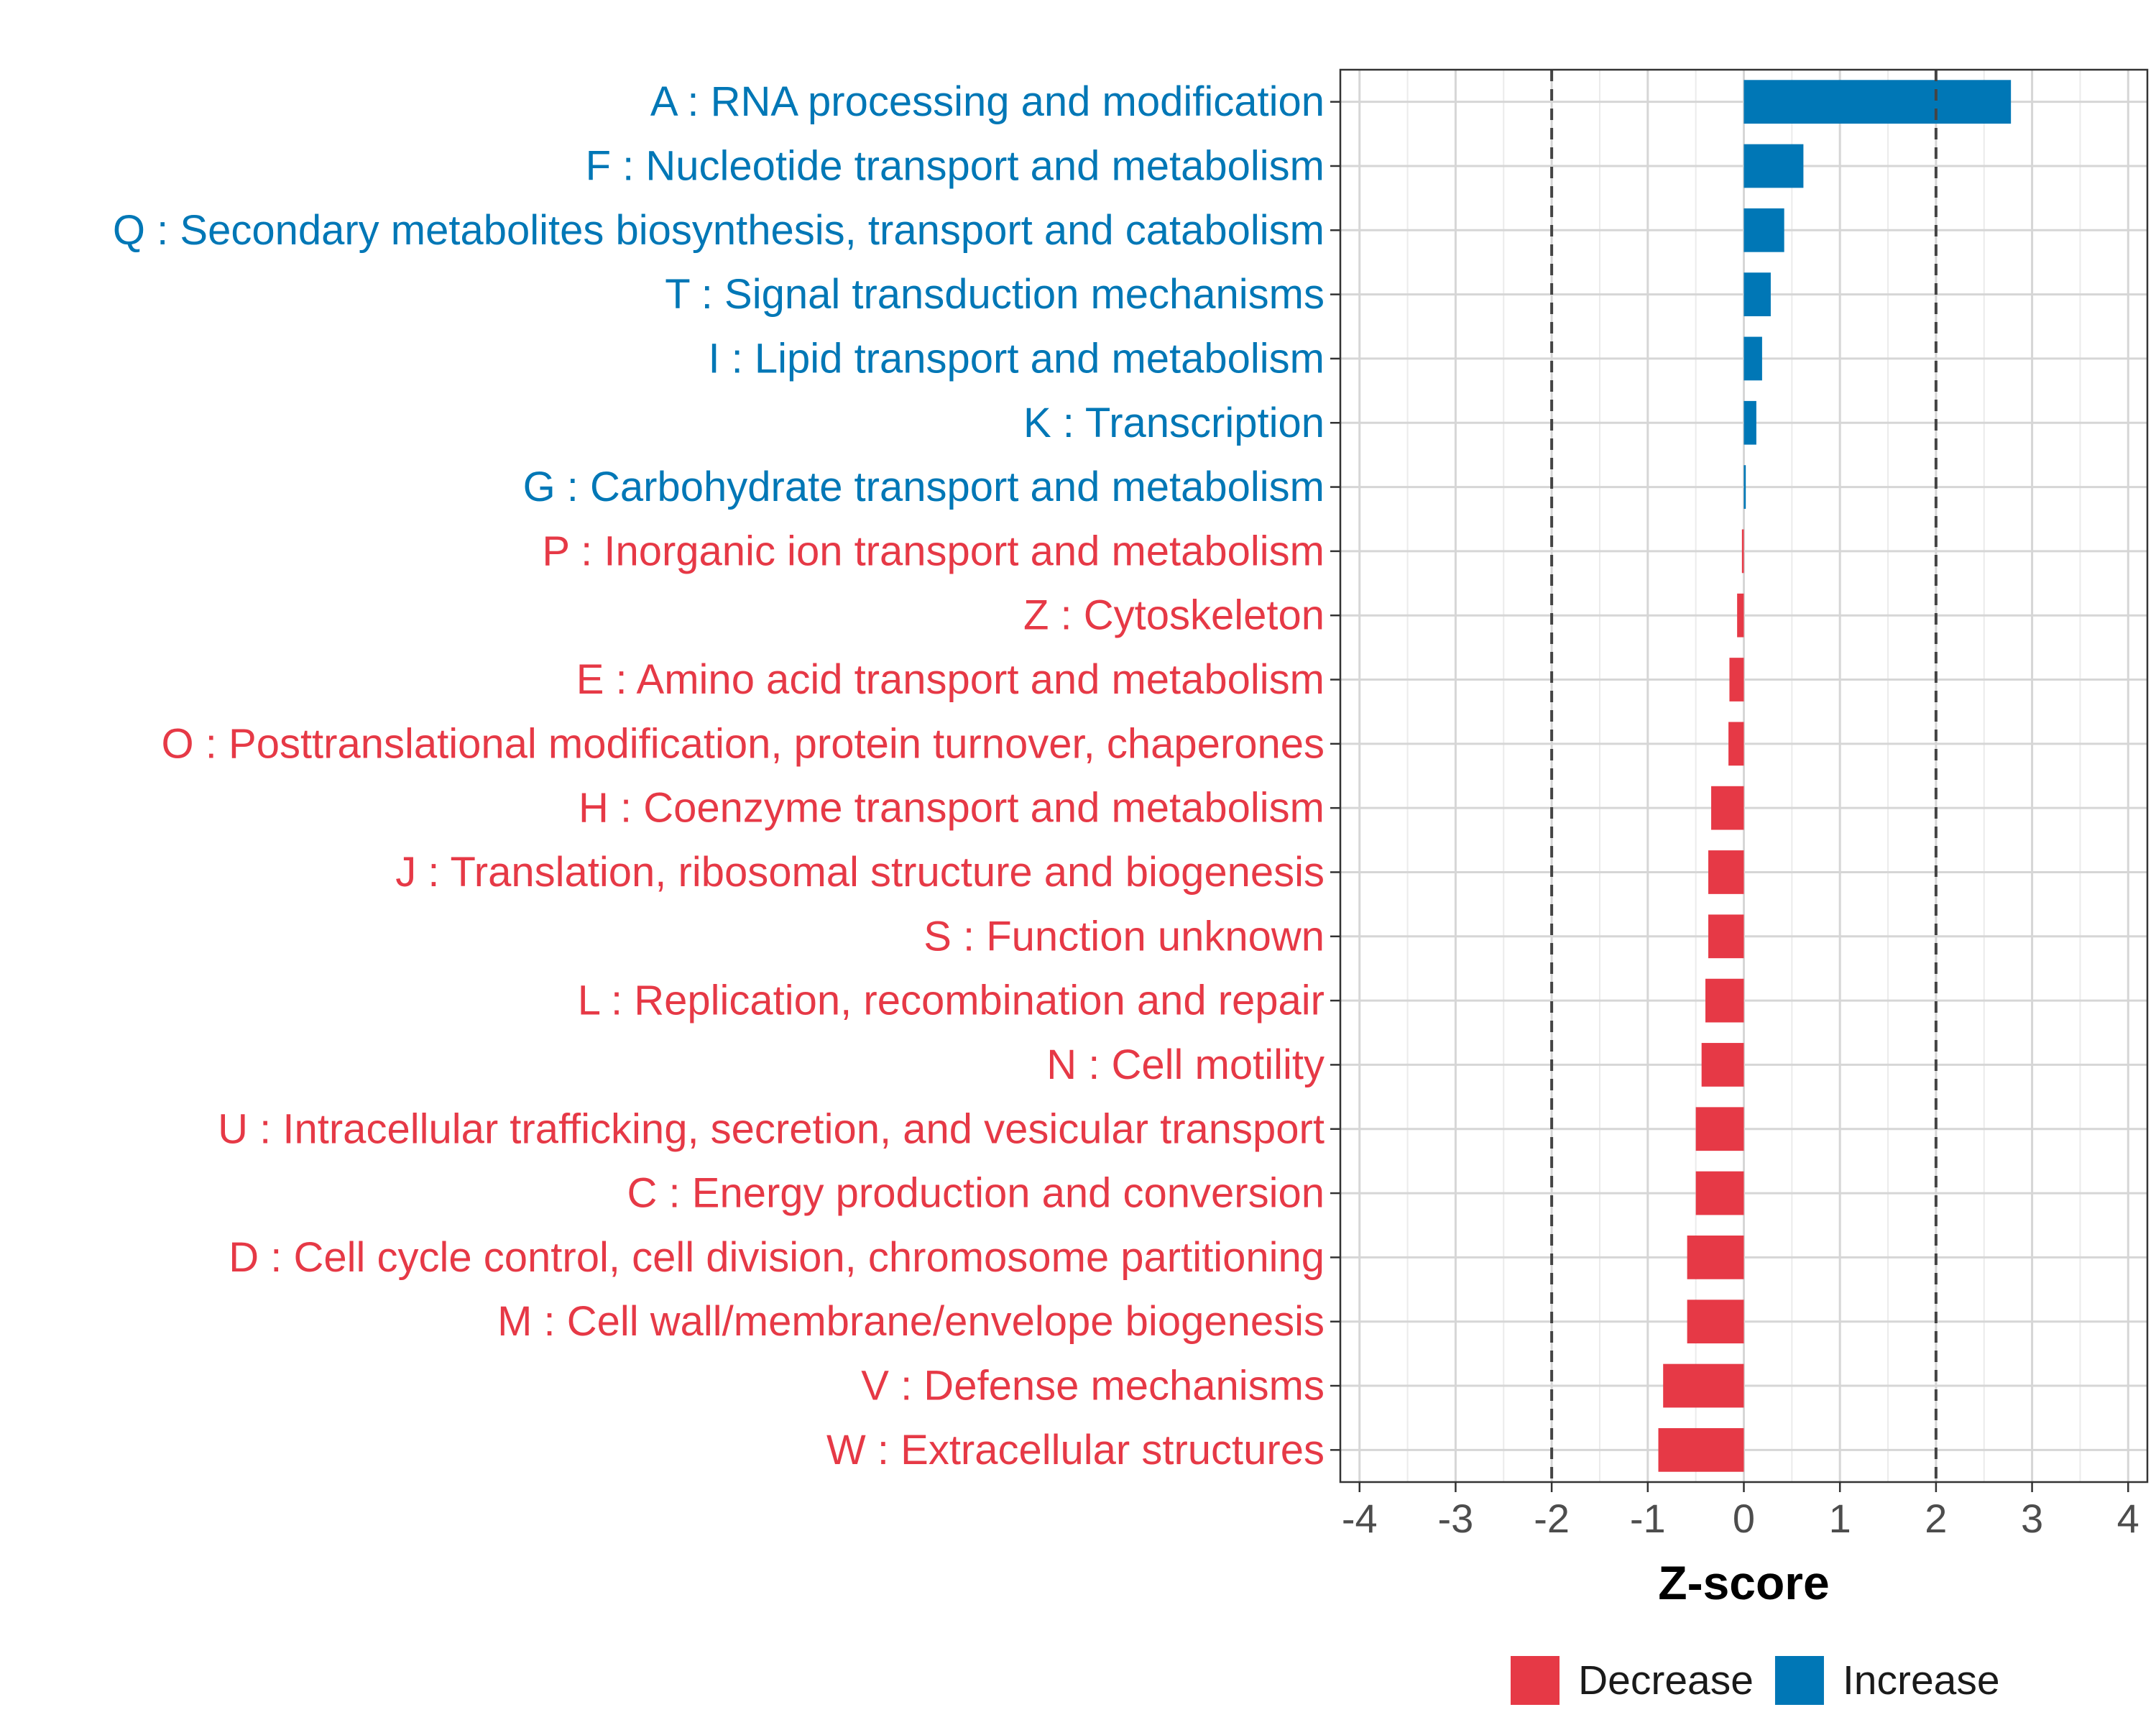 This screenshot has width=2156, height=1725. I want to click on y-tick-label: H : Coenzyme transport and metabolism, so click(952, 808).